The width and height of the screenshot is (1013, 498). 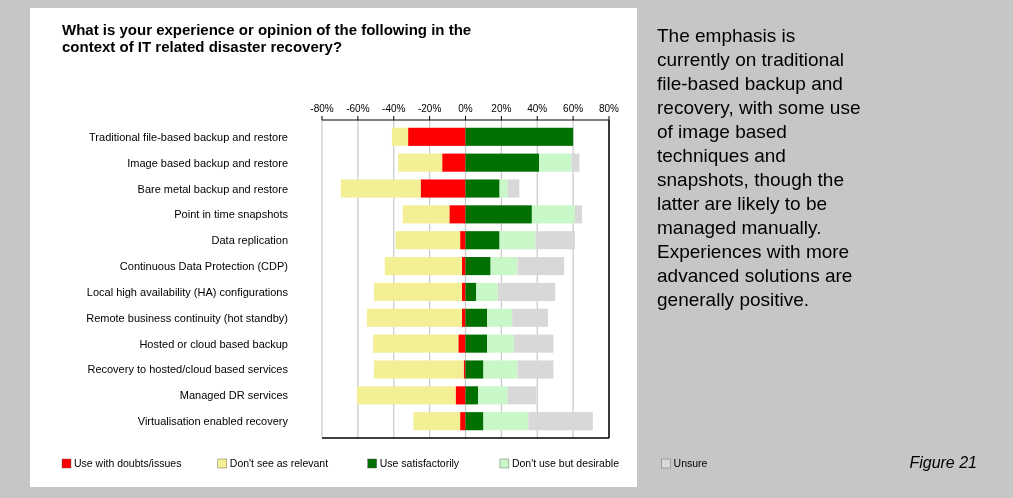 What do you see at coordinates (249, 240) in the screenshot?
I see `y-tick-label: Data replication` at bounding box center [249, 240].